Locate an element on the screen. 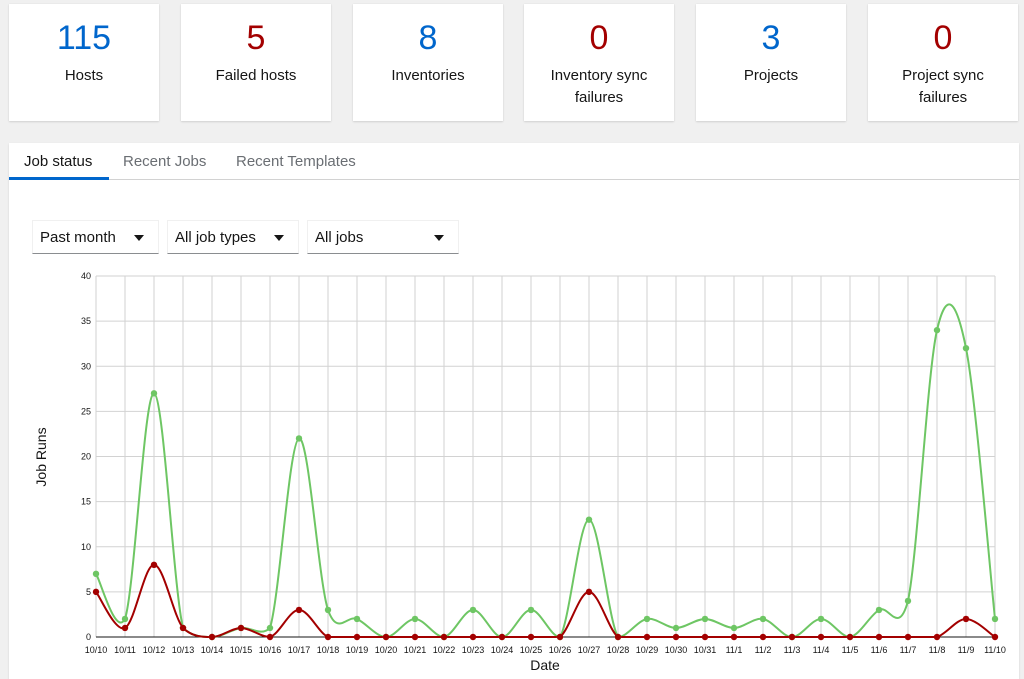 This screenshot has height=679, width=1024. tab-job-status: Job status is located at coordinates (58, 161).